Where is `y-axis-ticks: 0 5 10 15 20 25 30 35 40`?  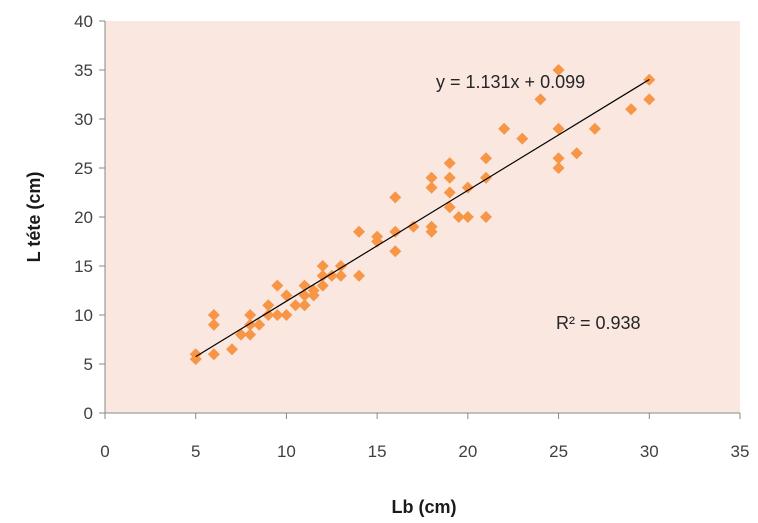 y-axis-ticks: 0 5 10 15 20 25 30 35 40 is located at coordinates (89, 217).